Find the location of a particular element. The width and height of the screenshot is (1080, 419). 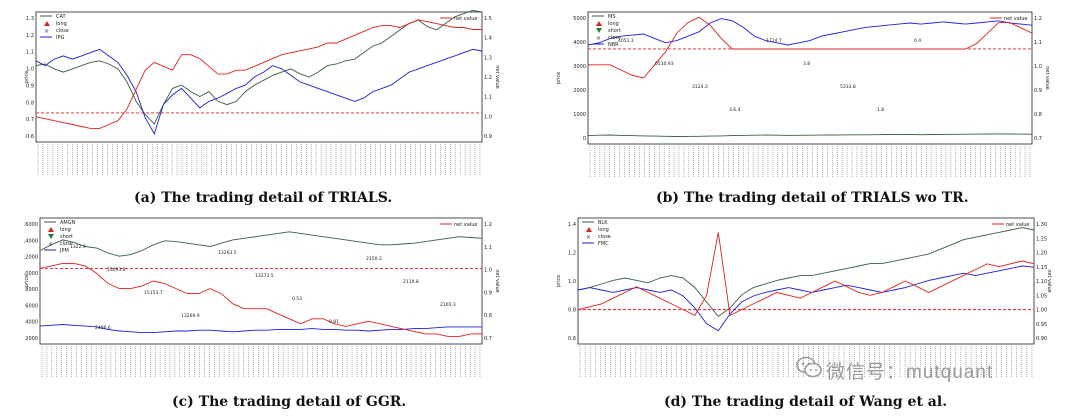

caption-c: (c) The trading detail of GGR. is located at coordinates (289, 402).